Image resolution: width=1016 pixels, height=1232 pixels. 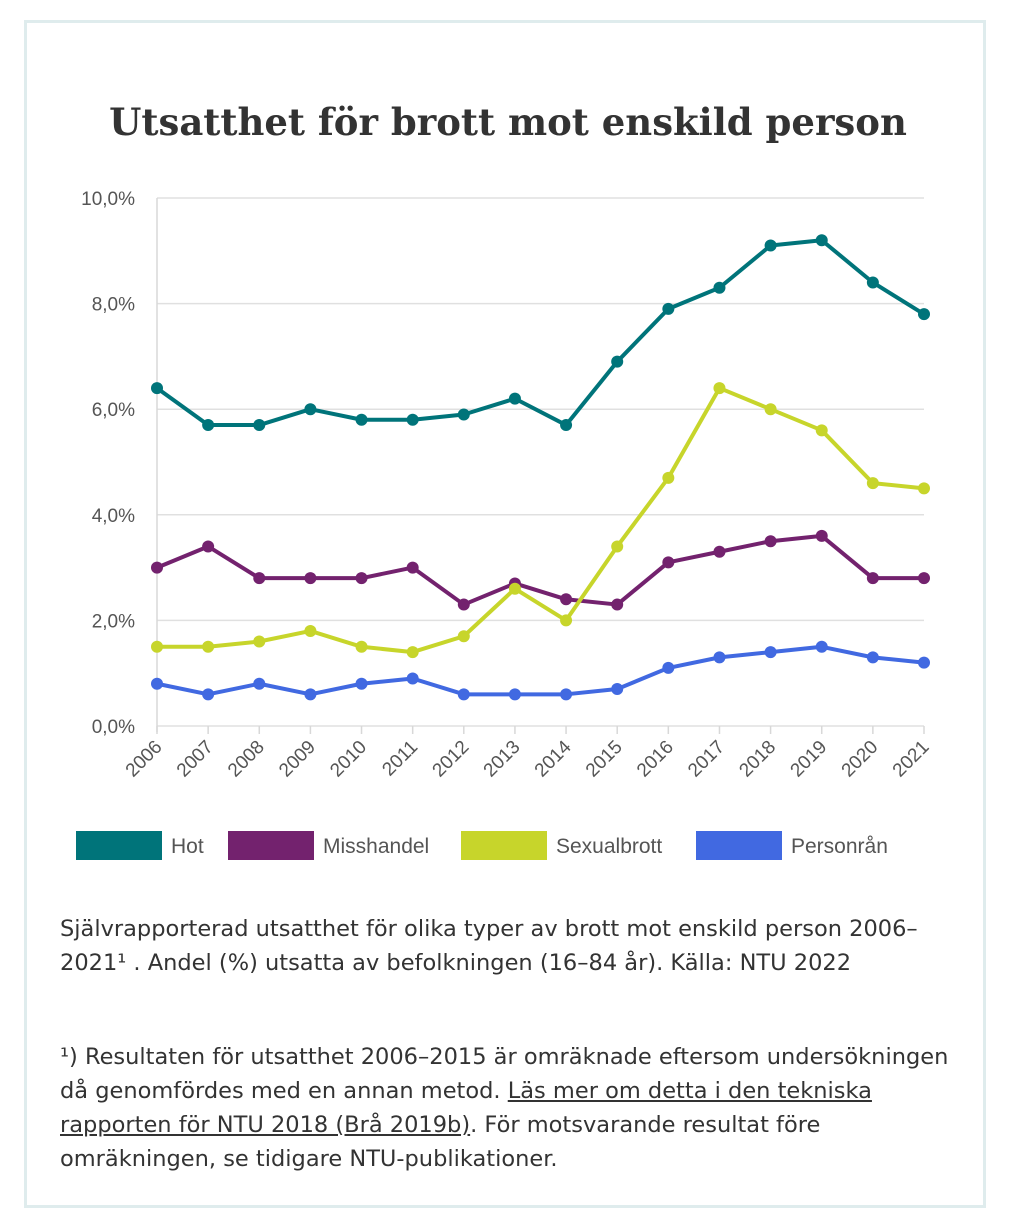 What do you see at coordinates (655, 759) in the screenshot?
I see `x-tick-label: 2016` at bounding box center [655, 759].